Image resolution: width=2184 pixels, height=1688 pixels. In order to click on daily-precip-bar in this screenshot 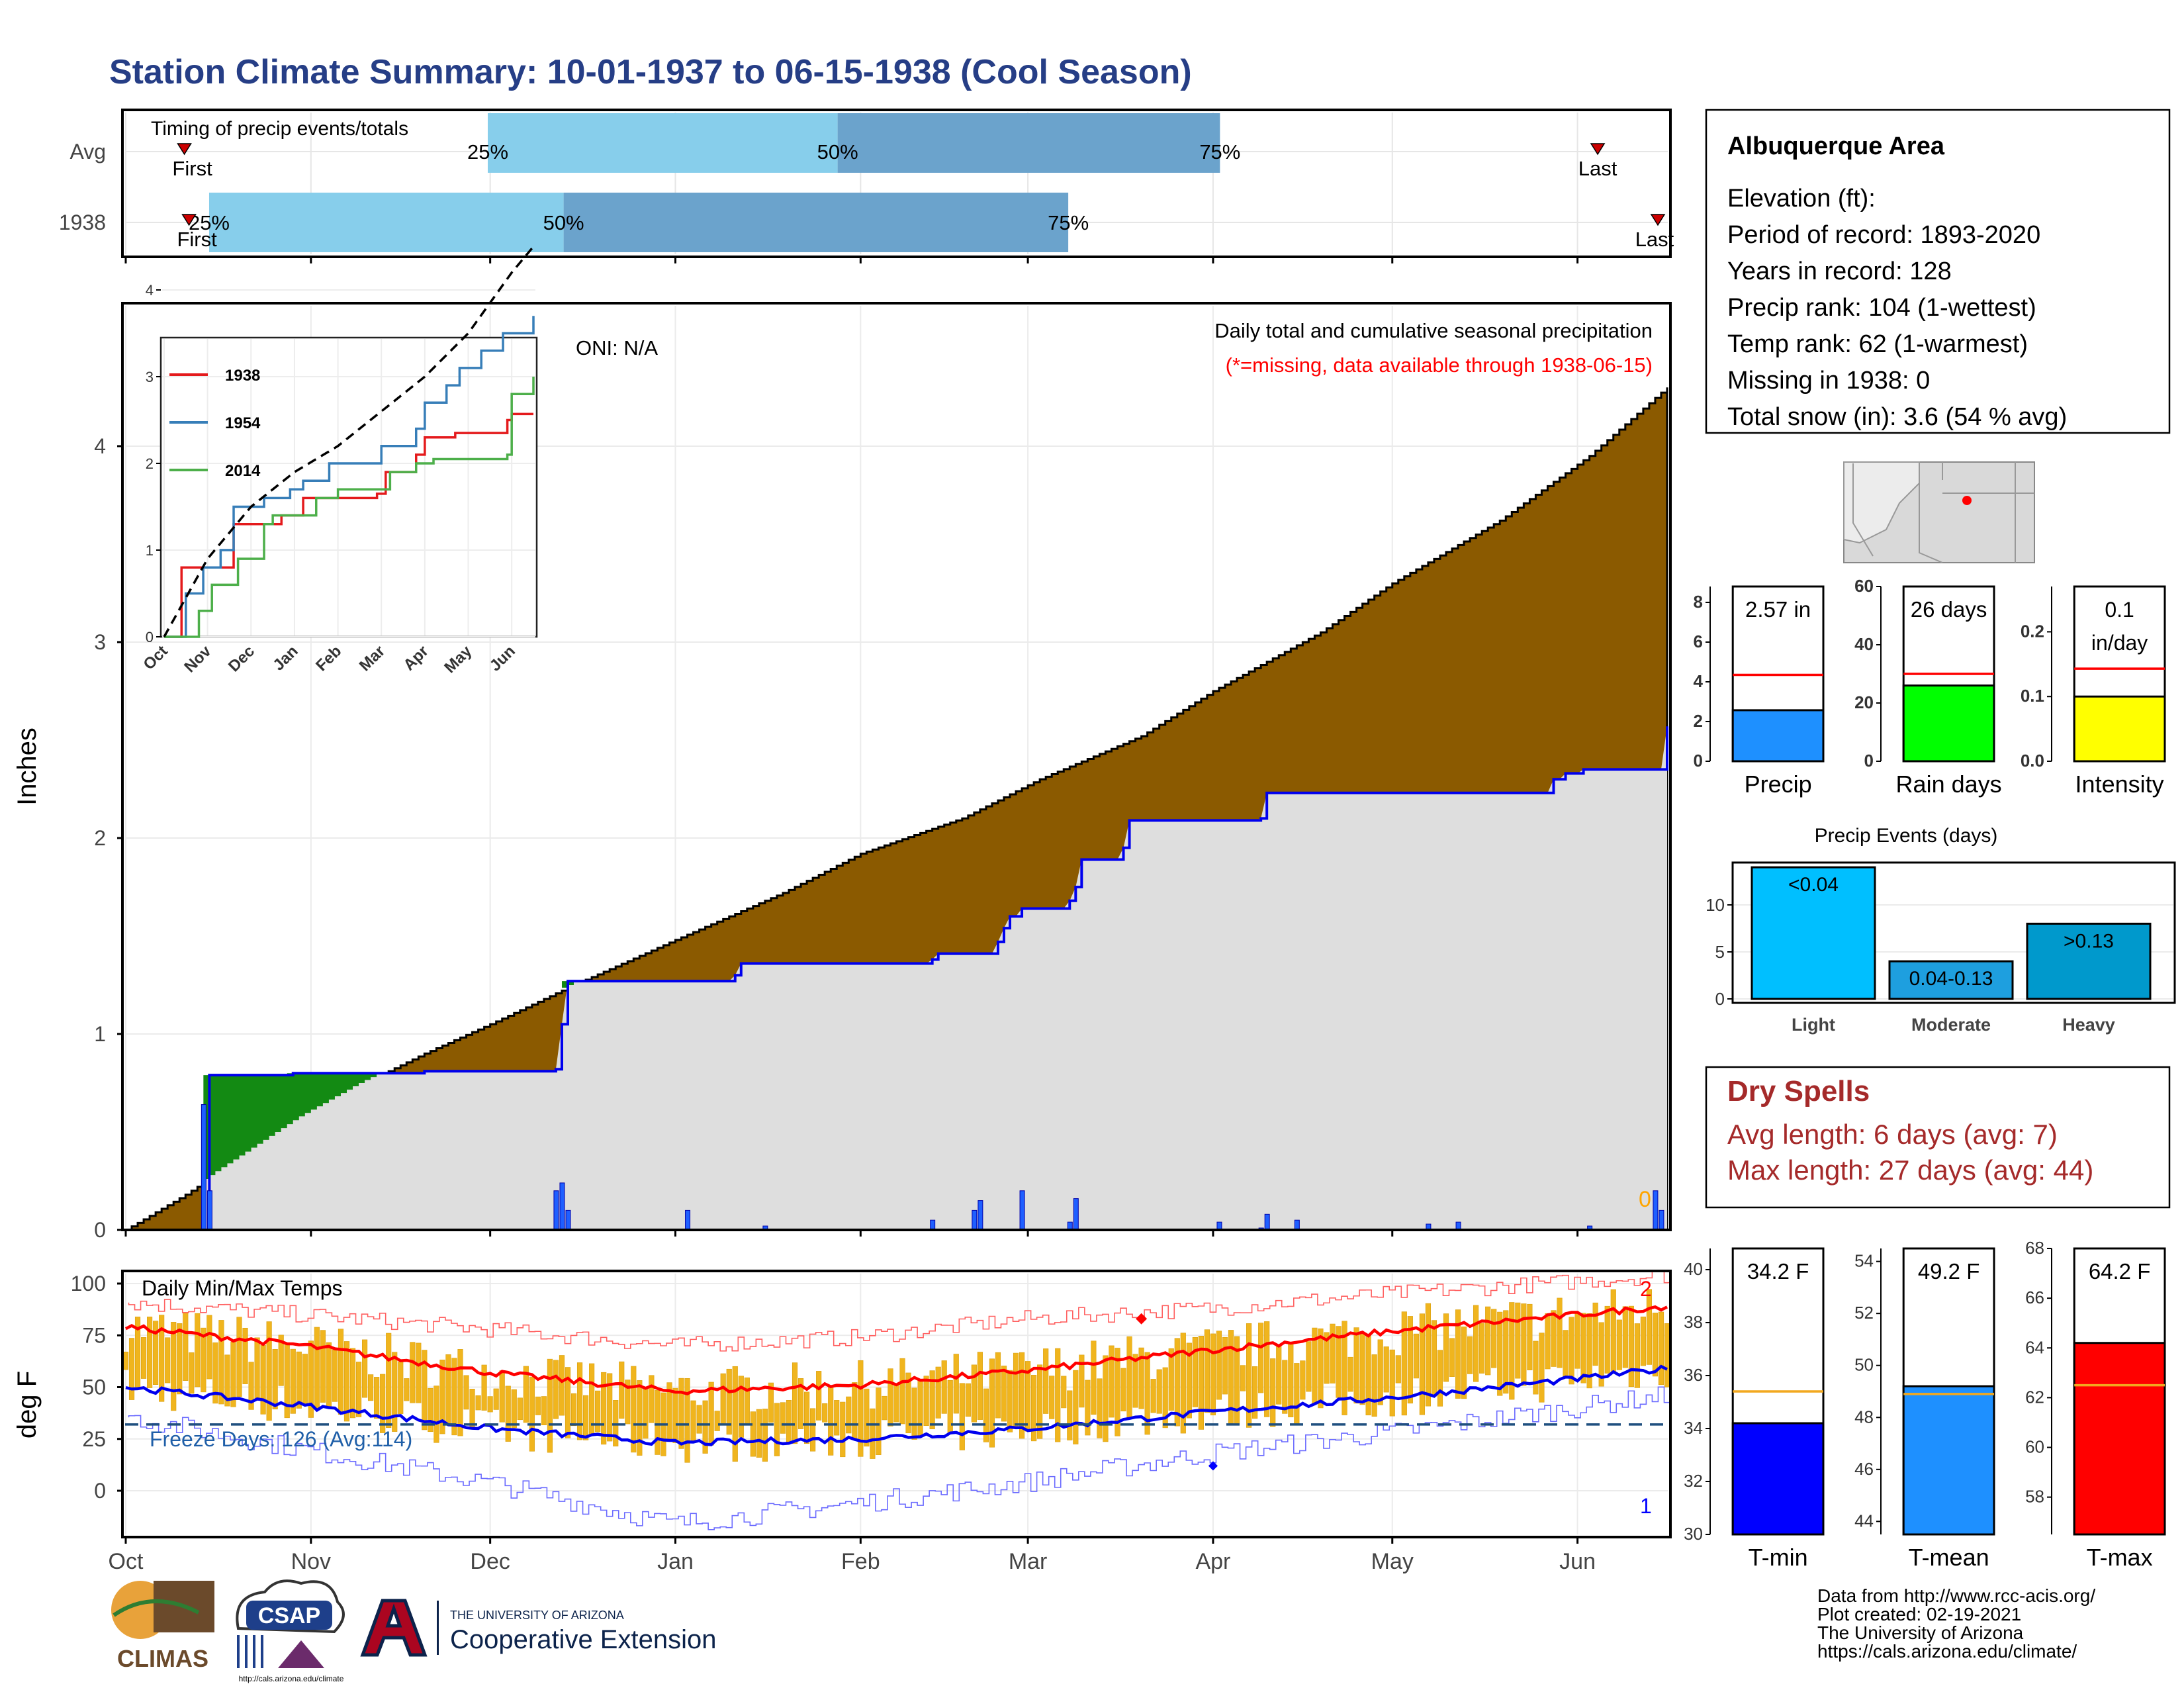, I will do `click(203, 1167)`.